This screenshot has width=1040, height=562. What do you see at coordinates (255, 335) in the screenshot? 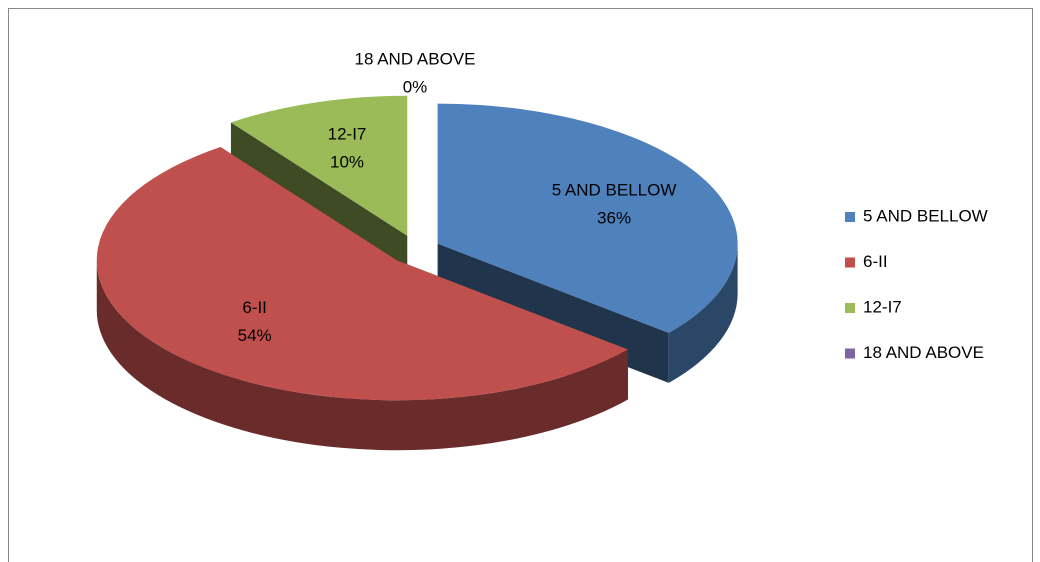
I see `data-label-value: 54%` at bounding box center [255, 335].